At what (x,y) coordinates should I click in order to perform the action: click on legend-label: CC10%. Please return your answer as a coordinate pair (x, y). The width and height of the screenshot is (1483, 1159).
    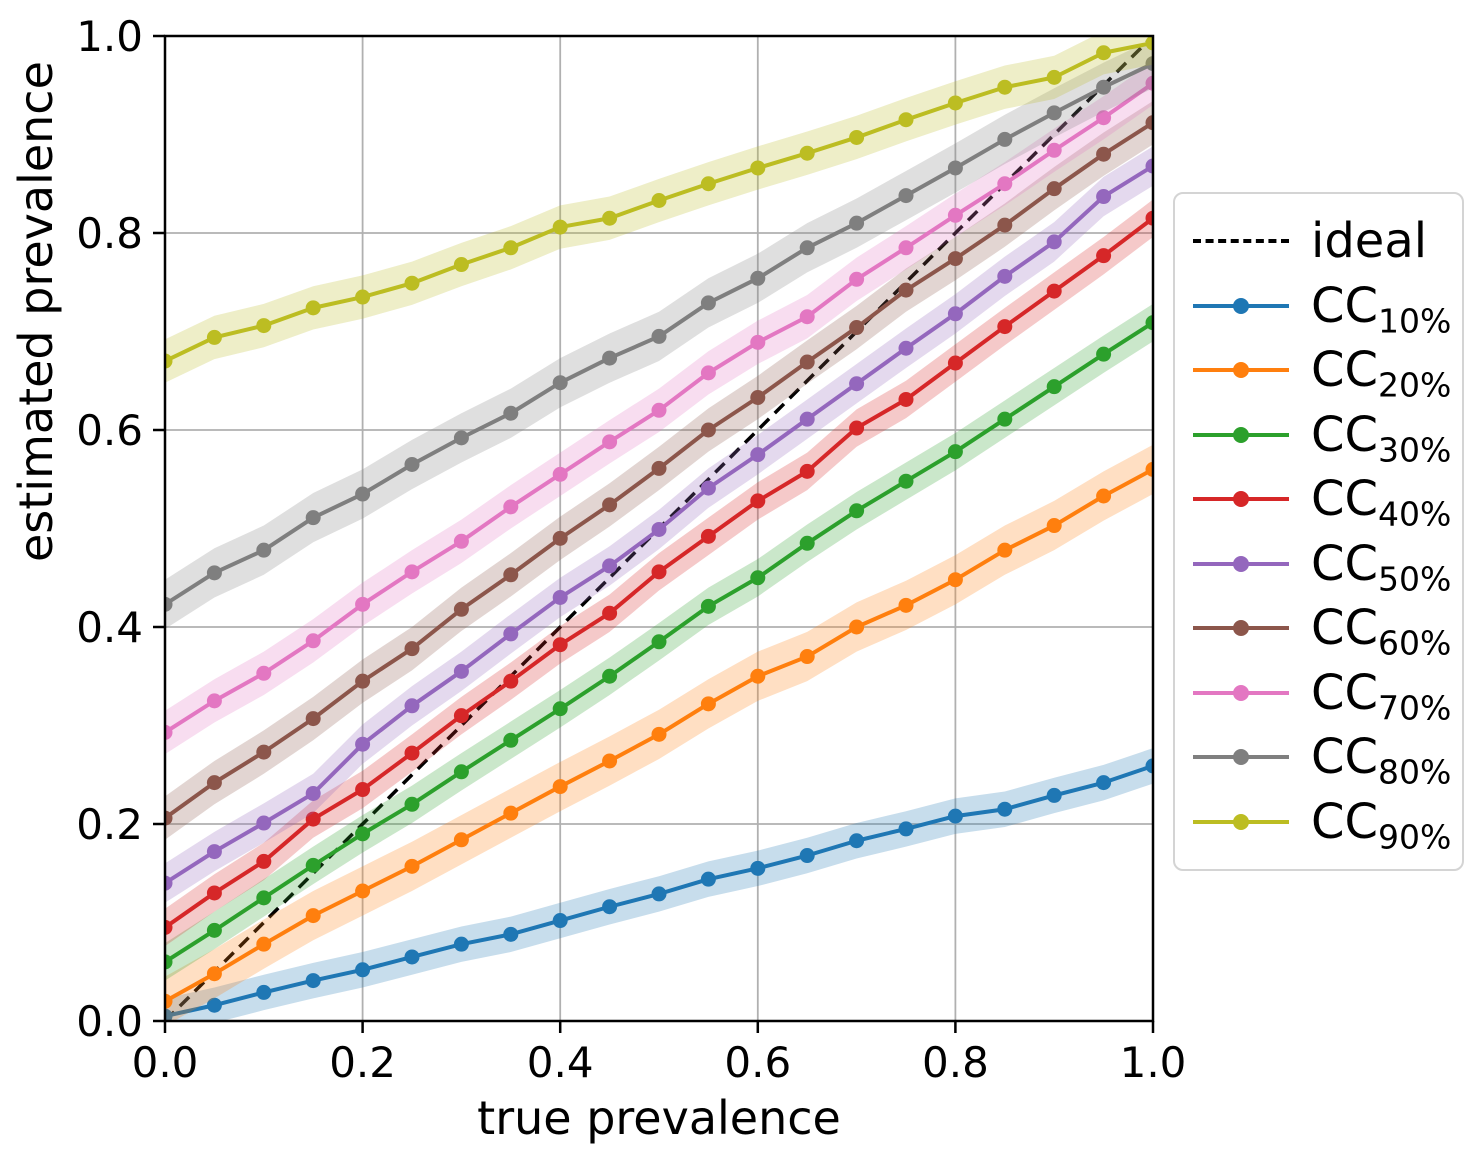
    Looking at the image, I should click on (1381, 309).